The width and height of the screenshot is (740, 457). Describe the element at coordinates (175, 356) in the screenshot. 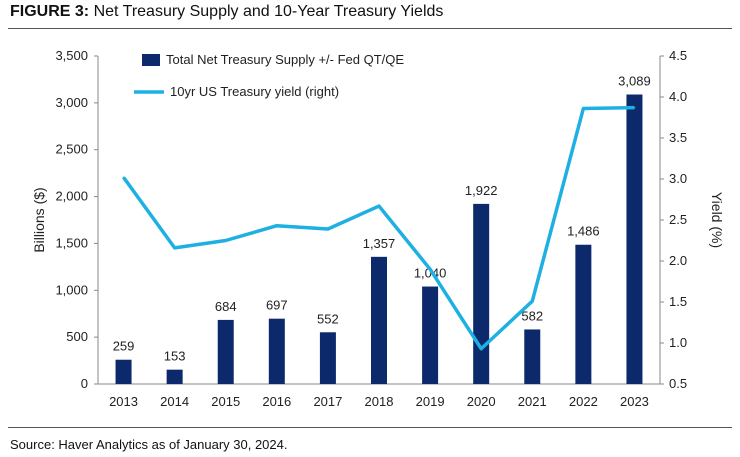

I see `bar-data-label: 153` at that location.